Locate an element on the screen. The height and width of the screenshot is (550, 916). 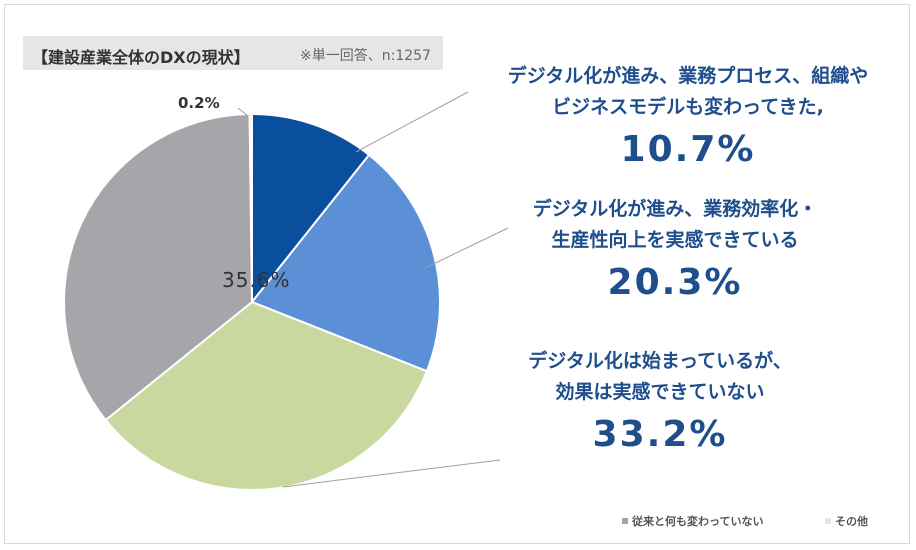
legend-swatch-unchanged is located at coordinates (625, 521).